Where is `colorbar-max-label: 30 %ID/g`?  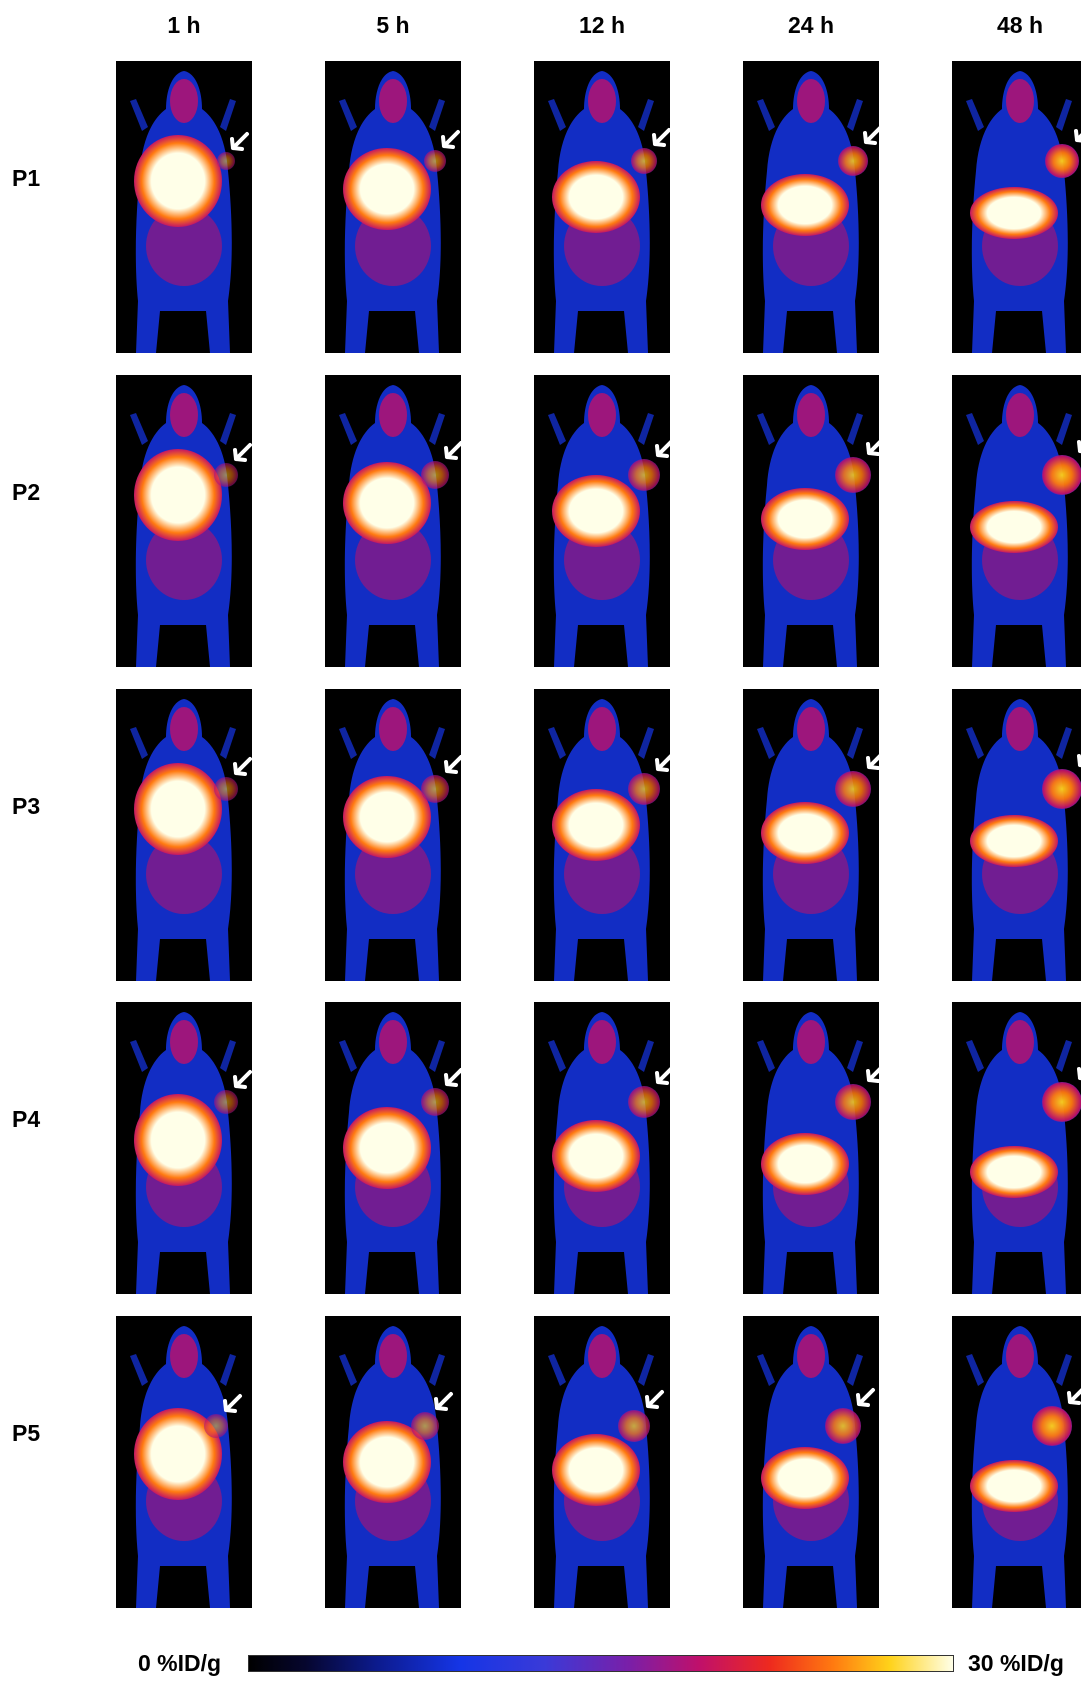 colorbar-max-label: 30 %ID/g is located at coordinates (1016, 1663).